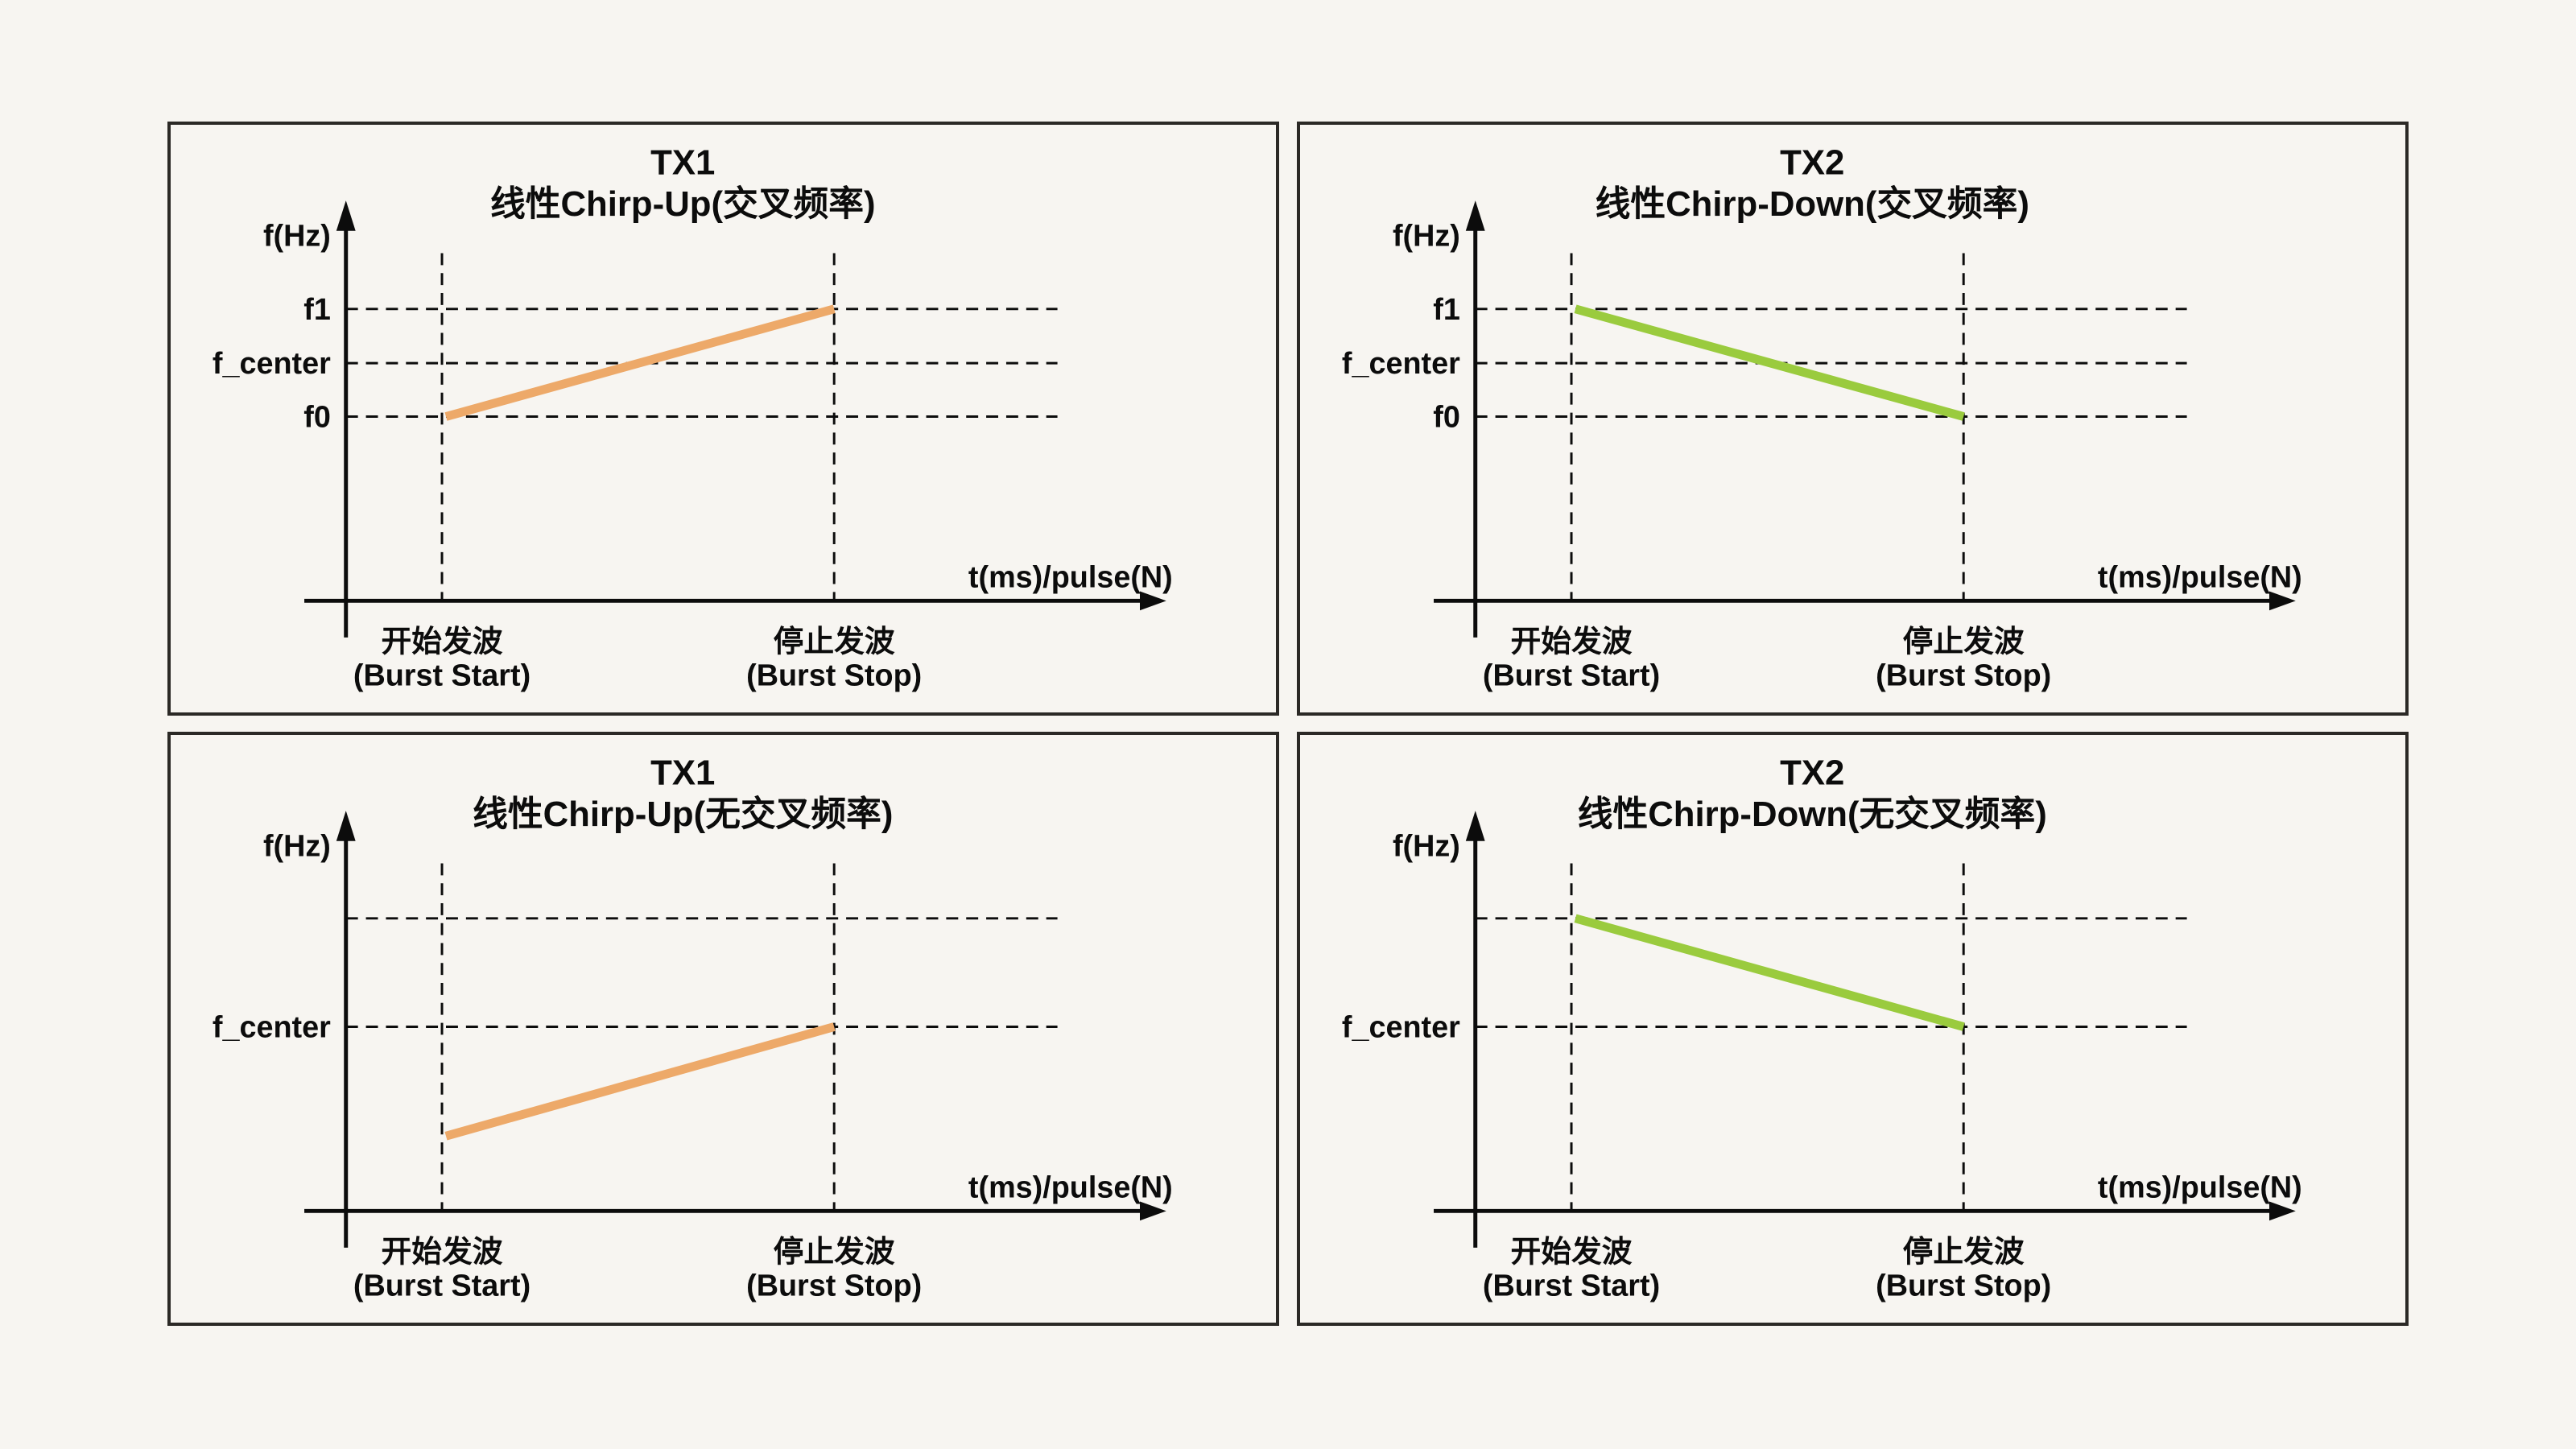 Image resolution: width=2576 pixels, height=1449 pixels. Describe the element at coordinates (1812, 204) in the screenshot. I see `panel-title-line2: 线性Chirp-Down(交叉频率)` at that location.